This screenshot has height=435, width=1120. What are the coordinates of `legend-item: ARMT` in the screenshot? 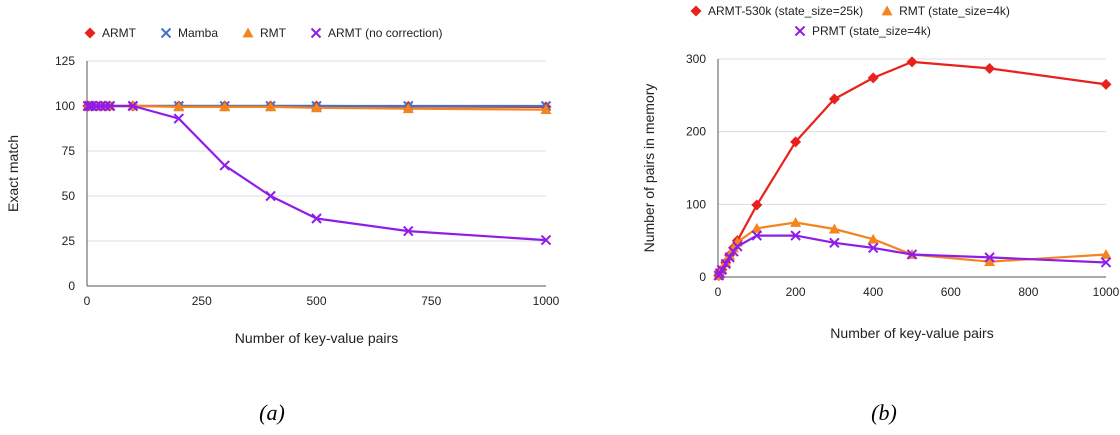 It's located at (110, 33).